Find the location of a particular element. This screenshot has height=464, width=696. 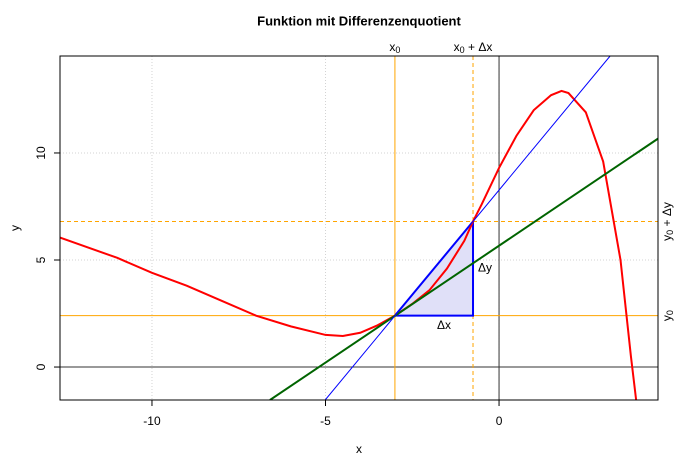

marker-label: y0 + Δy is located at coordinates (667, 221).